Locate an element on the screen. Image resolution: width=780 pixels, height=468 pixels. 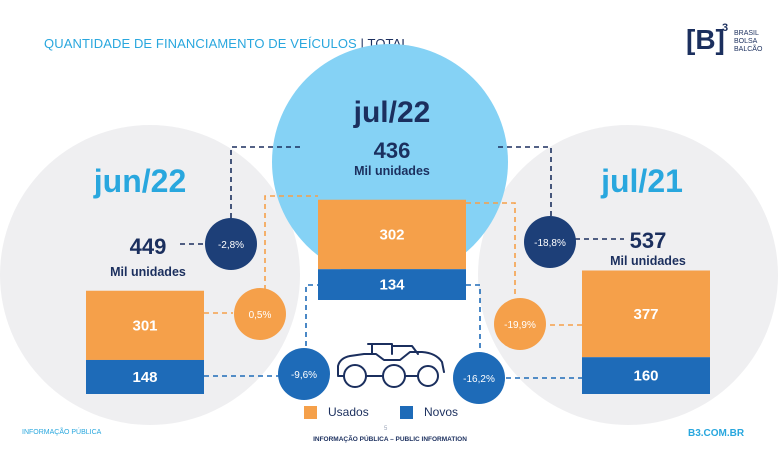
value-label-usados-jun22: 301 is located at coordinates (144, 325).